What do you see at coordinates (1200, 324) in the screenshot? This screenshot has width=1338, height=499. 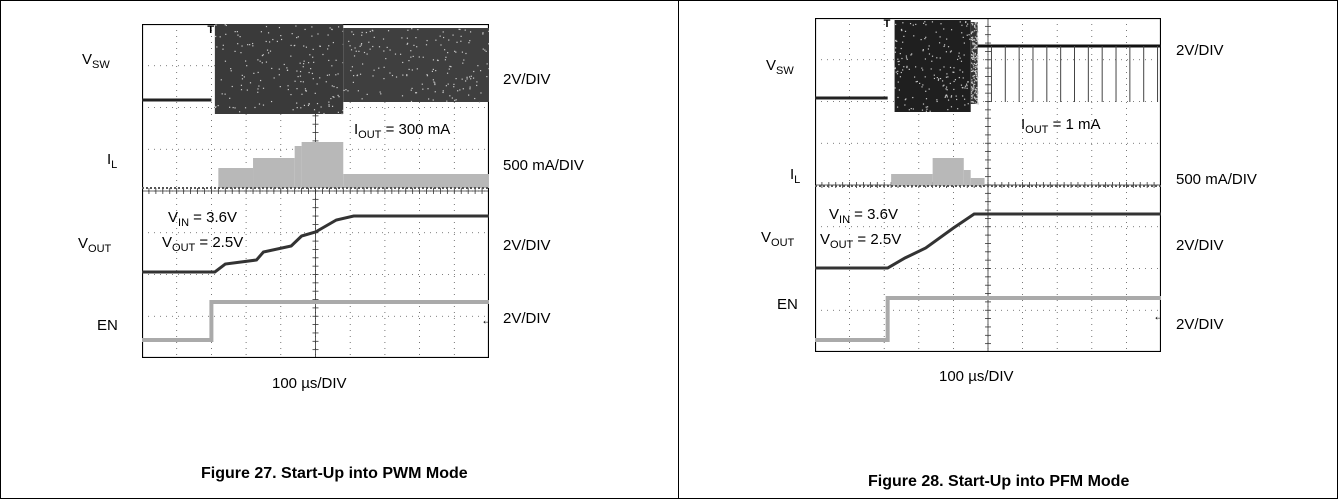 I see `scale-label-en: 2V/DIV` at bounding box center [1200, 324].